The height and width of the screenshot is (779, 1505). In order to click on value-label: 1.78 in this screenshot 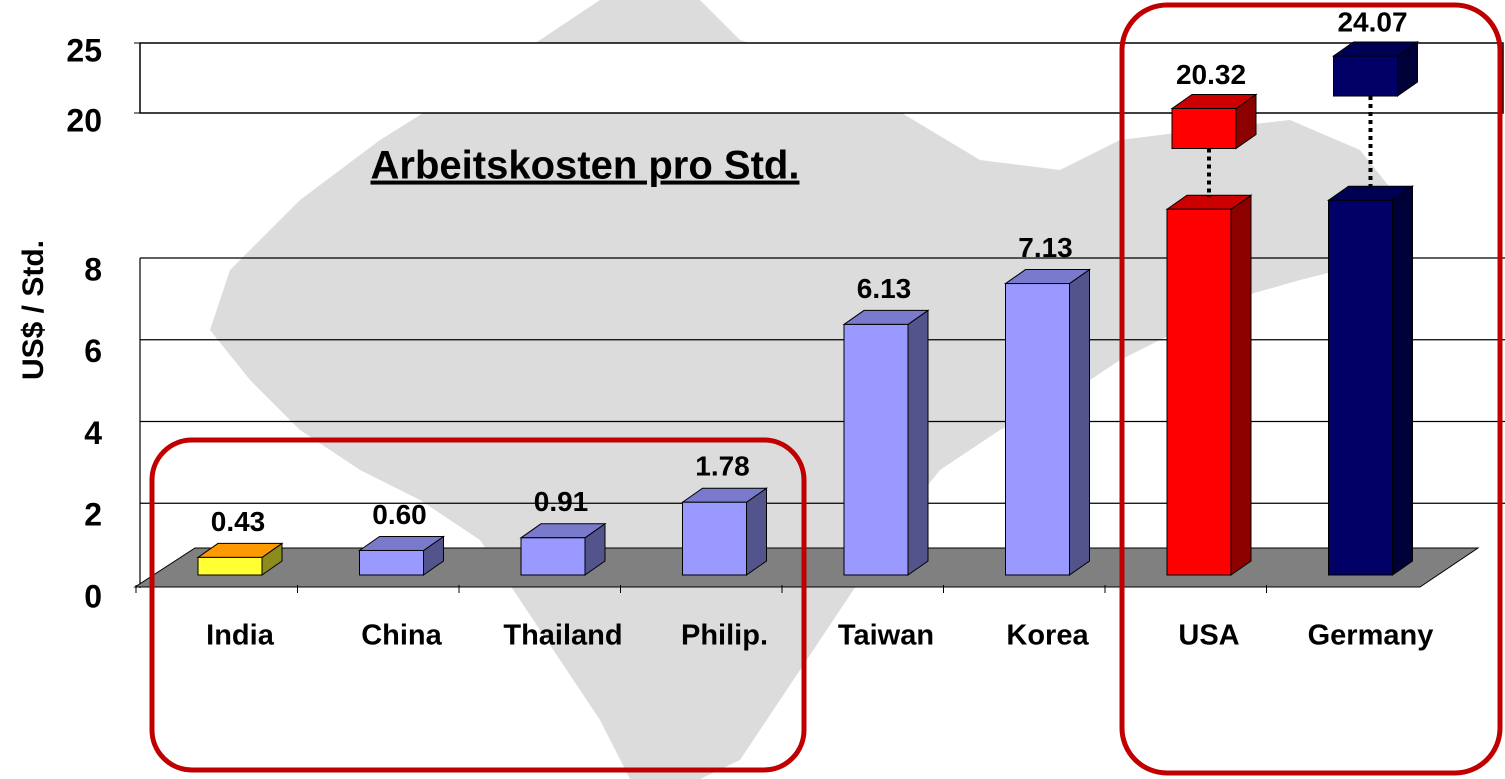, I will do `click(722, 466)`.